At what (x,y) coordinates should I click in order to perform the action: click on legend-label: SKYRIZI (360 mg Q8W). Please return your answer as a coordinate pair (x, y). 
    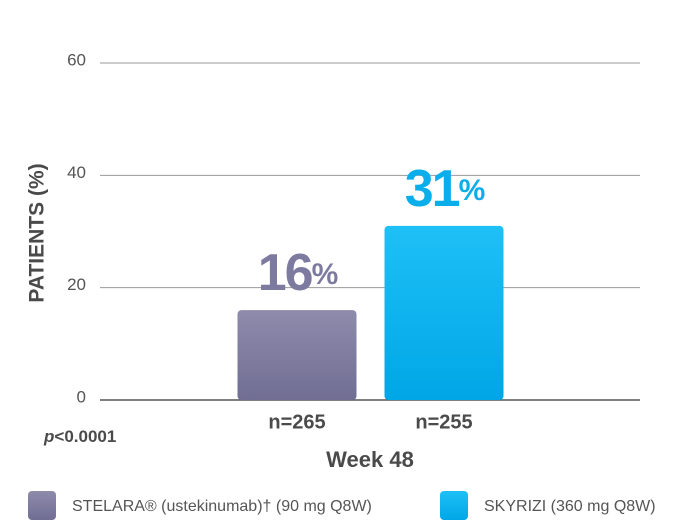
    Looking at the image, I should click on (570, 506).